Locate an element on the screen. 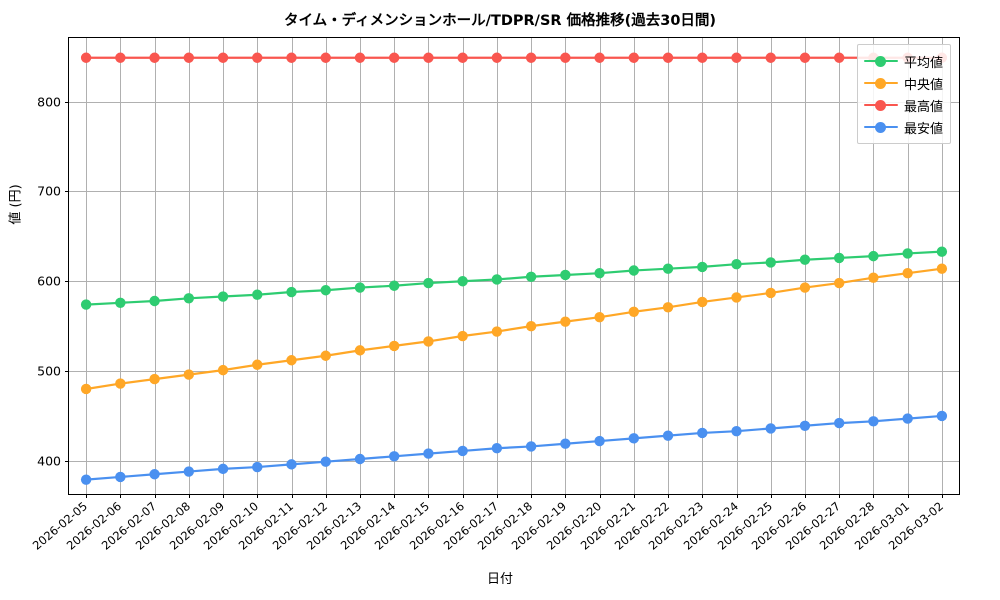 This screenshot has height=600, width=1000. legend-label: 平均値 is located at coordinates (923, 63).